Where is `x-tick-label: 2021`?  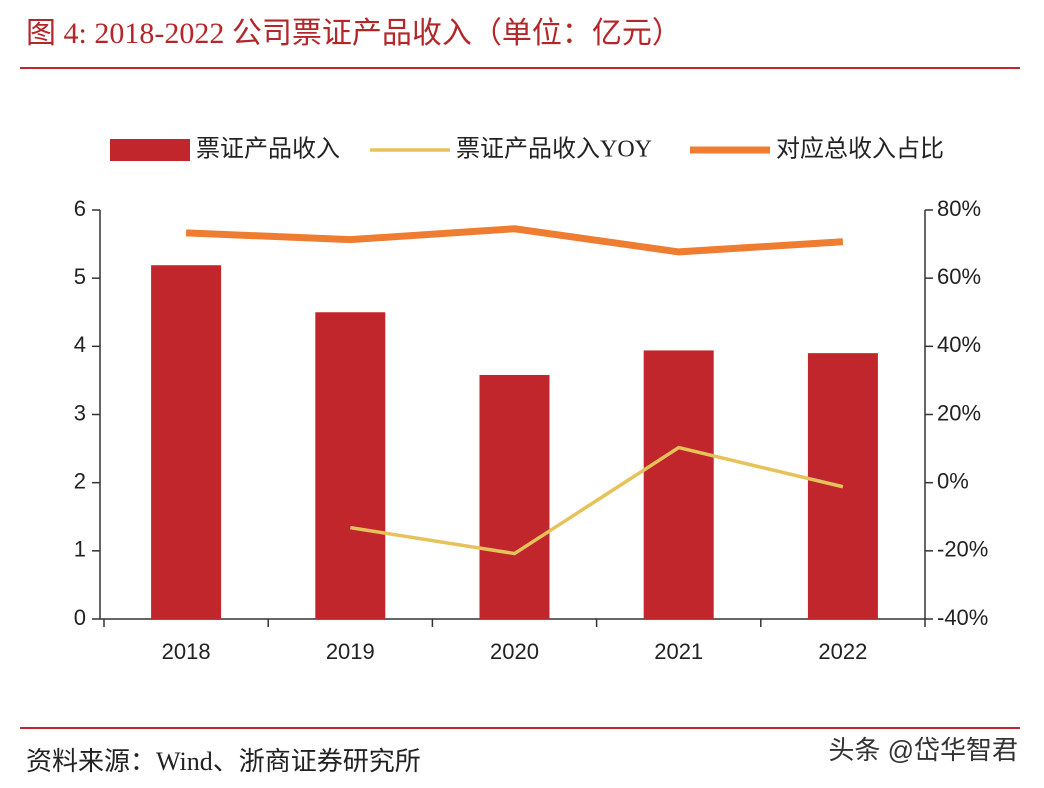
x-tick-label: 2021 is located at coordinates (678, 651).